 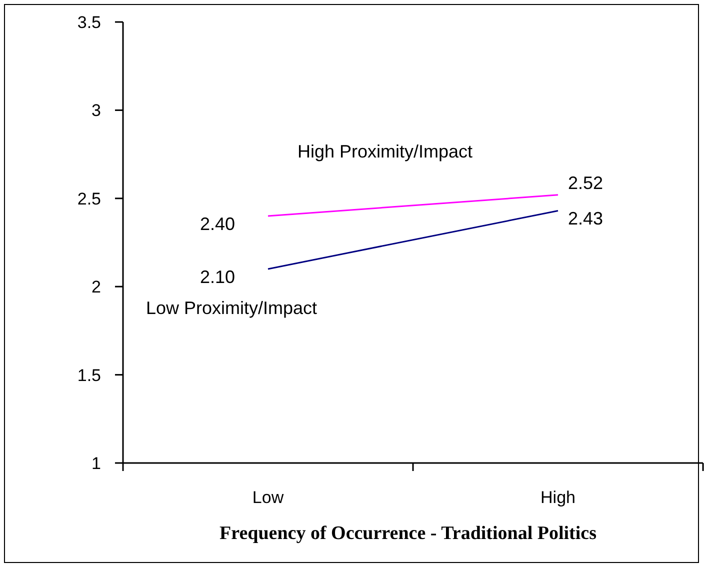 I want to click on x-tick-label: Low, so click(x=268, y=497).